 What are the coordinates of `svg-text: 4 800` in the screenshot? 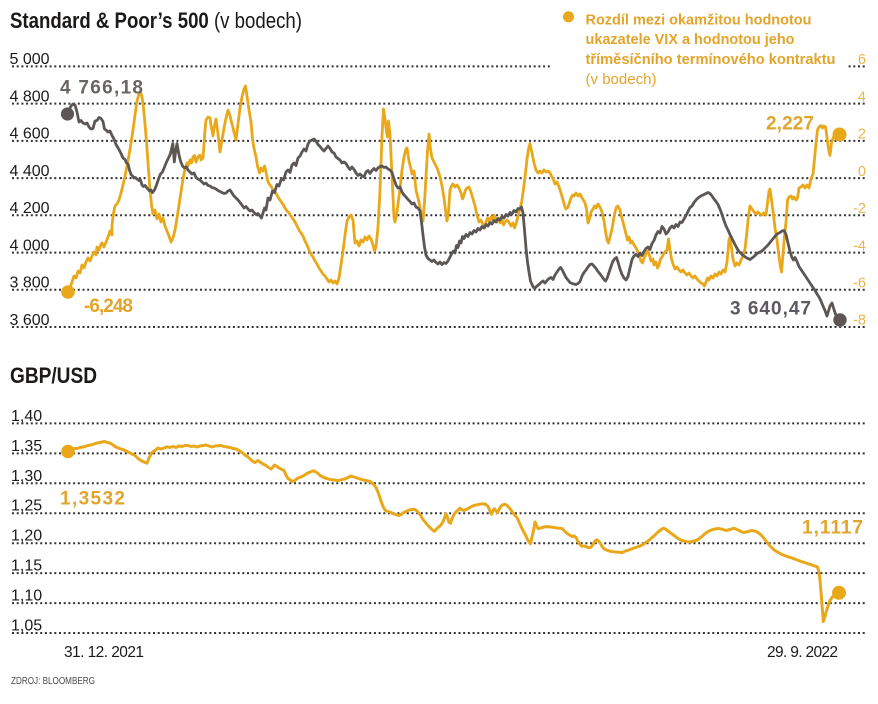 It's located at (30, 96).